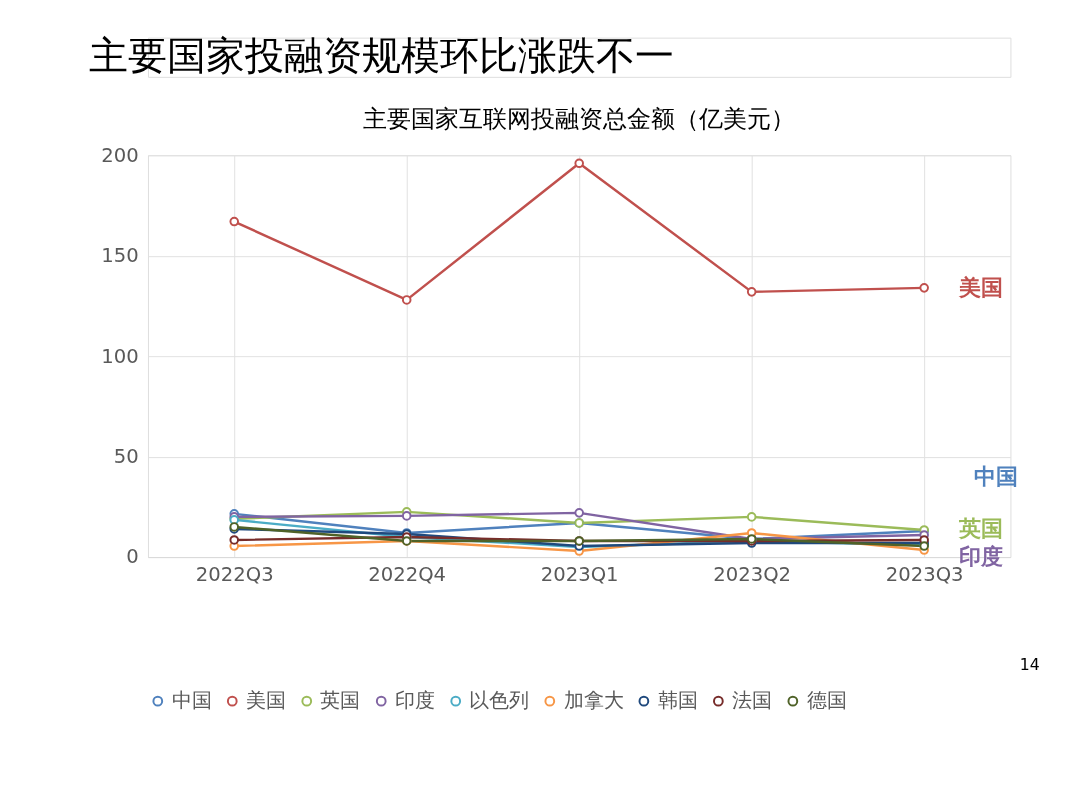 This screenshot has width=1080, height=810. I want to click on annotation: 中国, so click(995, 476).